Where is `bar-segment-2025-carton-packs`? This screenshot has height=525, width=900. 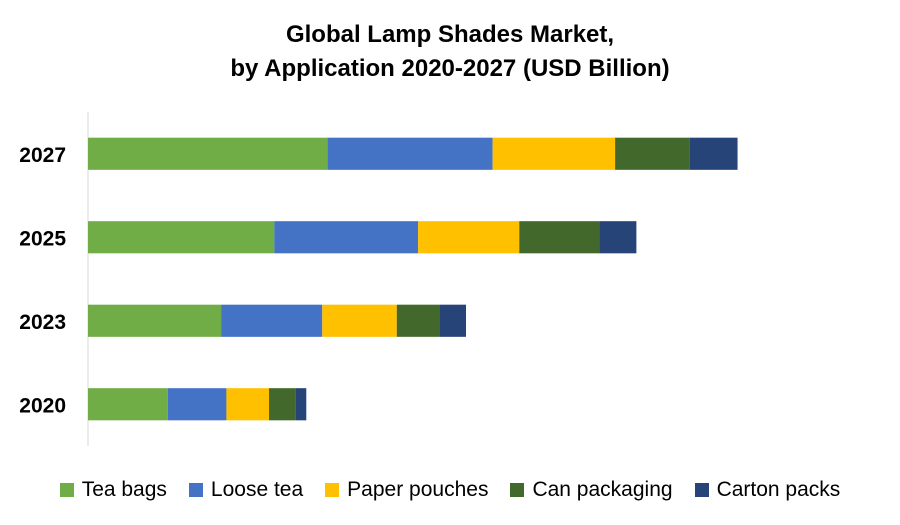 bar-segment-2025-carton-packs is located at coordinates (618, 237).